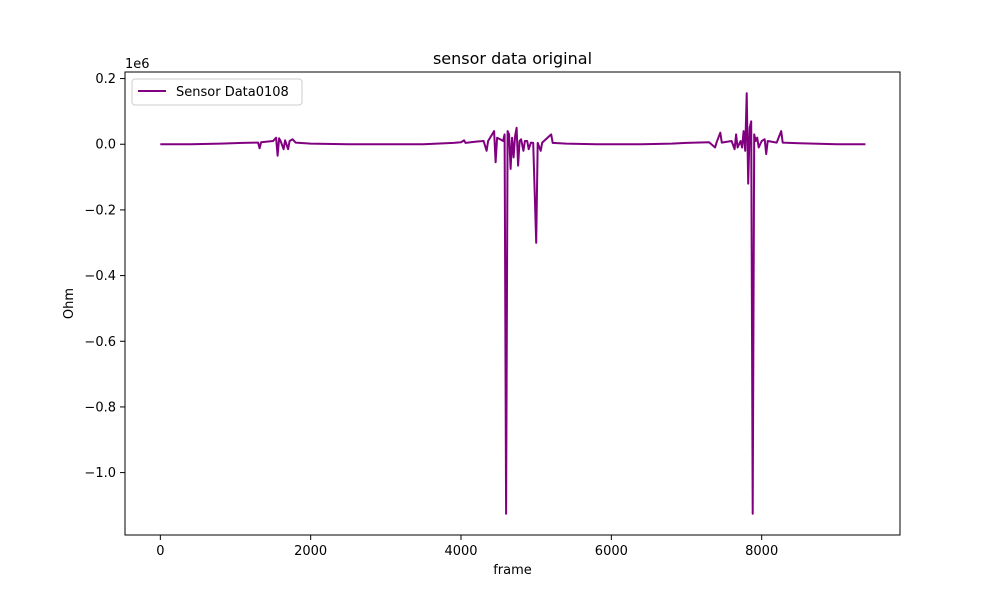  I want to click on y-offset-text: 1e6, so click(137, 64).